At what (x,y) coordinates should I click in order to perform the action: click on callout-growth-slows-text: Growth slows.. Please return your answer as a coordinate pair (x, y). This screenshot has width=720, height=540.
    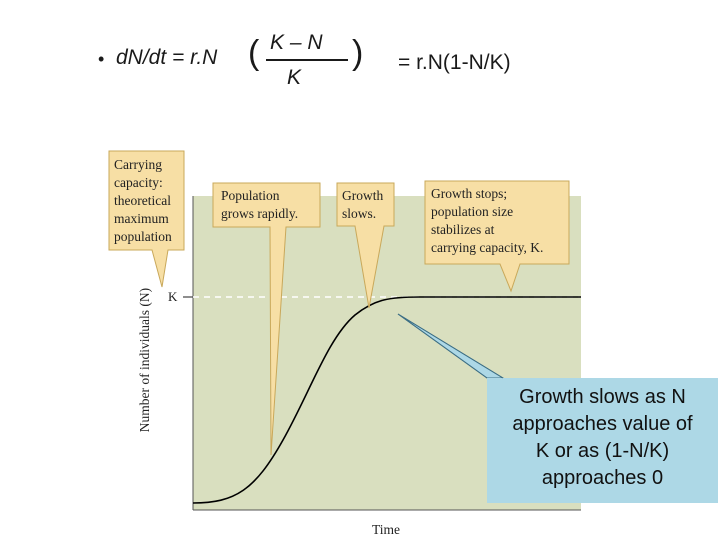
    Looking at the image, I should click on (363, 204).